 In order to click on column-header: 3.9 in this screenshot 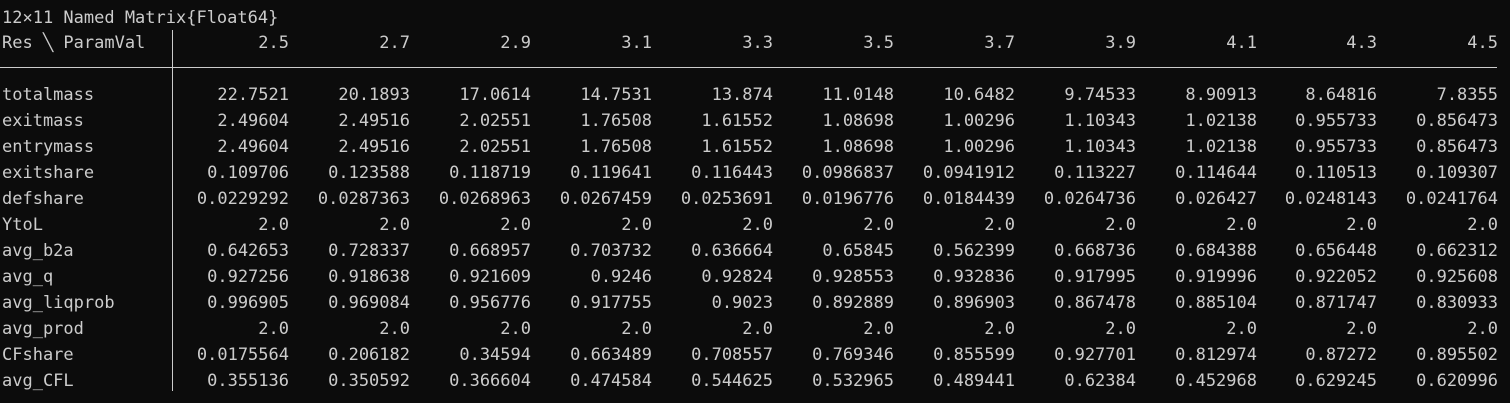, I will do `click(1120, 43)`.